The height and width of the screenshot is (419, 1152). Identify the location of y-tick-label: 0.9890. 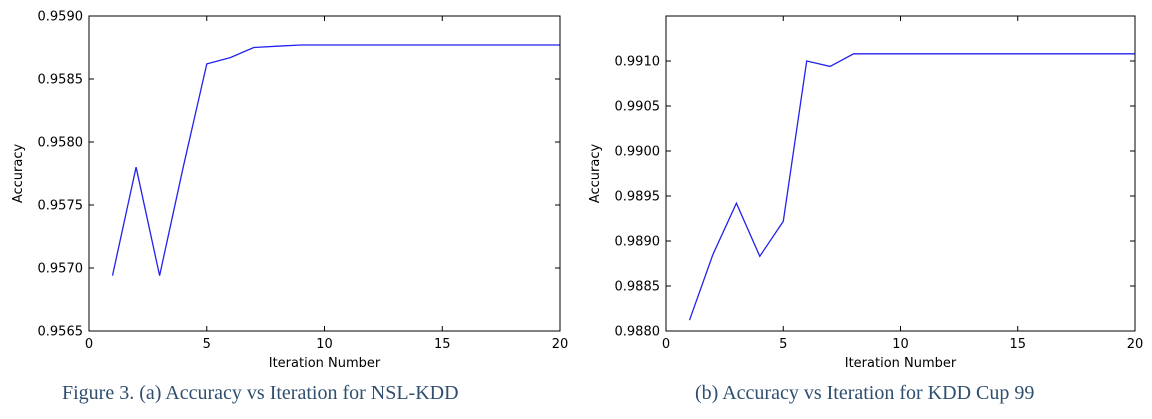
(638, 242).